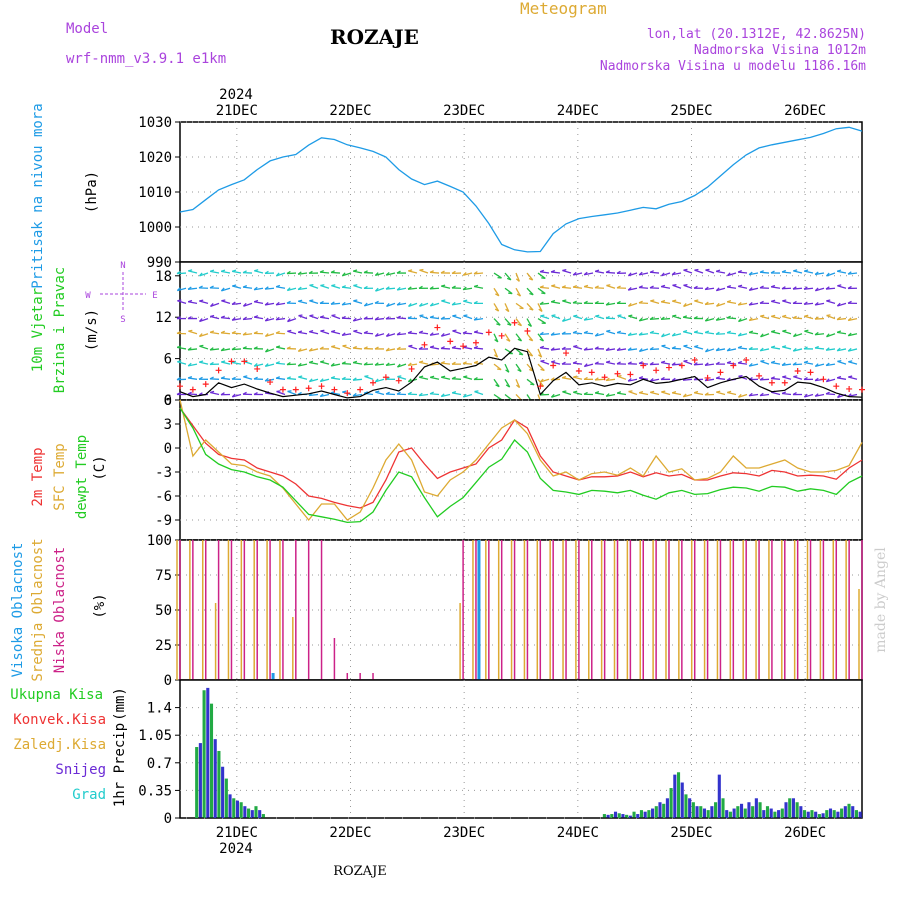 This screenshot has width=900, height=900. Describe the element at coordinates (360, 871) in the screenshot. I see `footer-station: ROZAJE` at that location.